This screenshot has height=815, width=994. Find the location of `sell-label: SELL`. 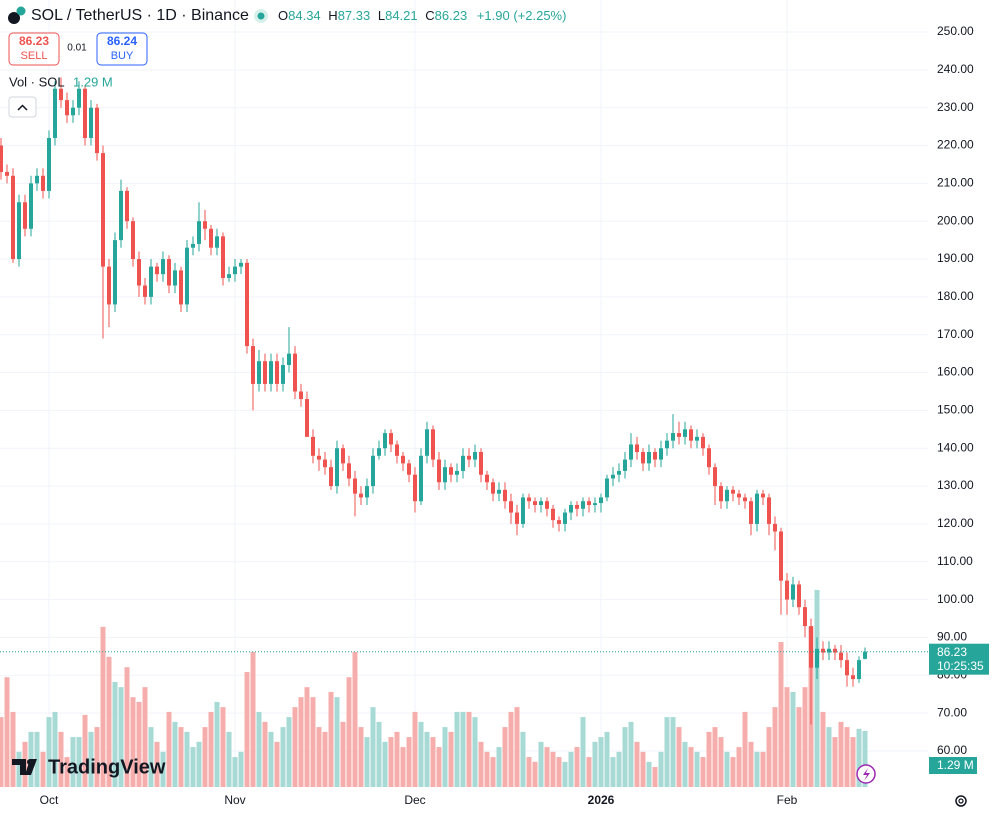

sell-label: SELL is located at coordinates (34, 56).